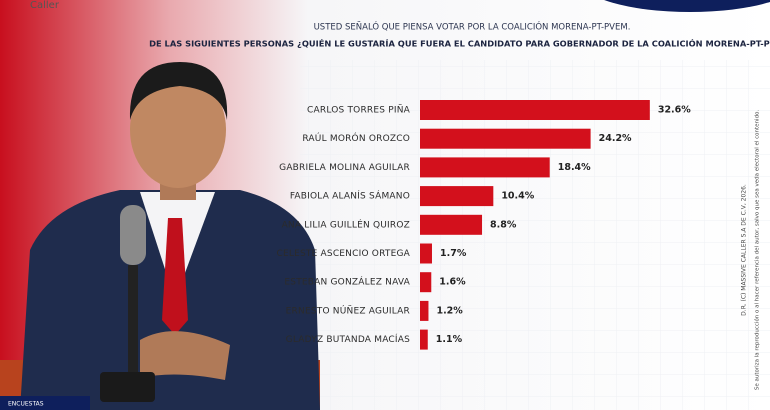  I want to click on corner-shape, so click(687, 6).